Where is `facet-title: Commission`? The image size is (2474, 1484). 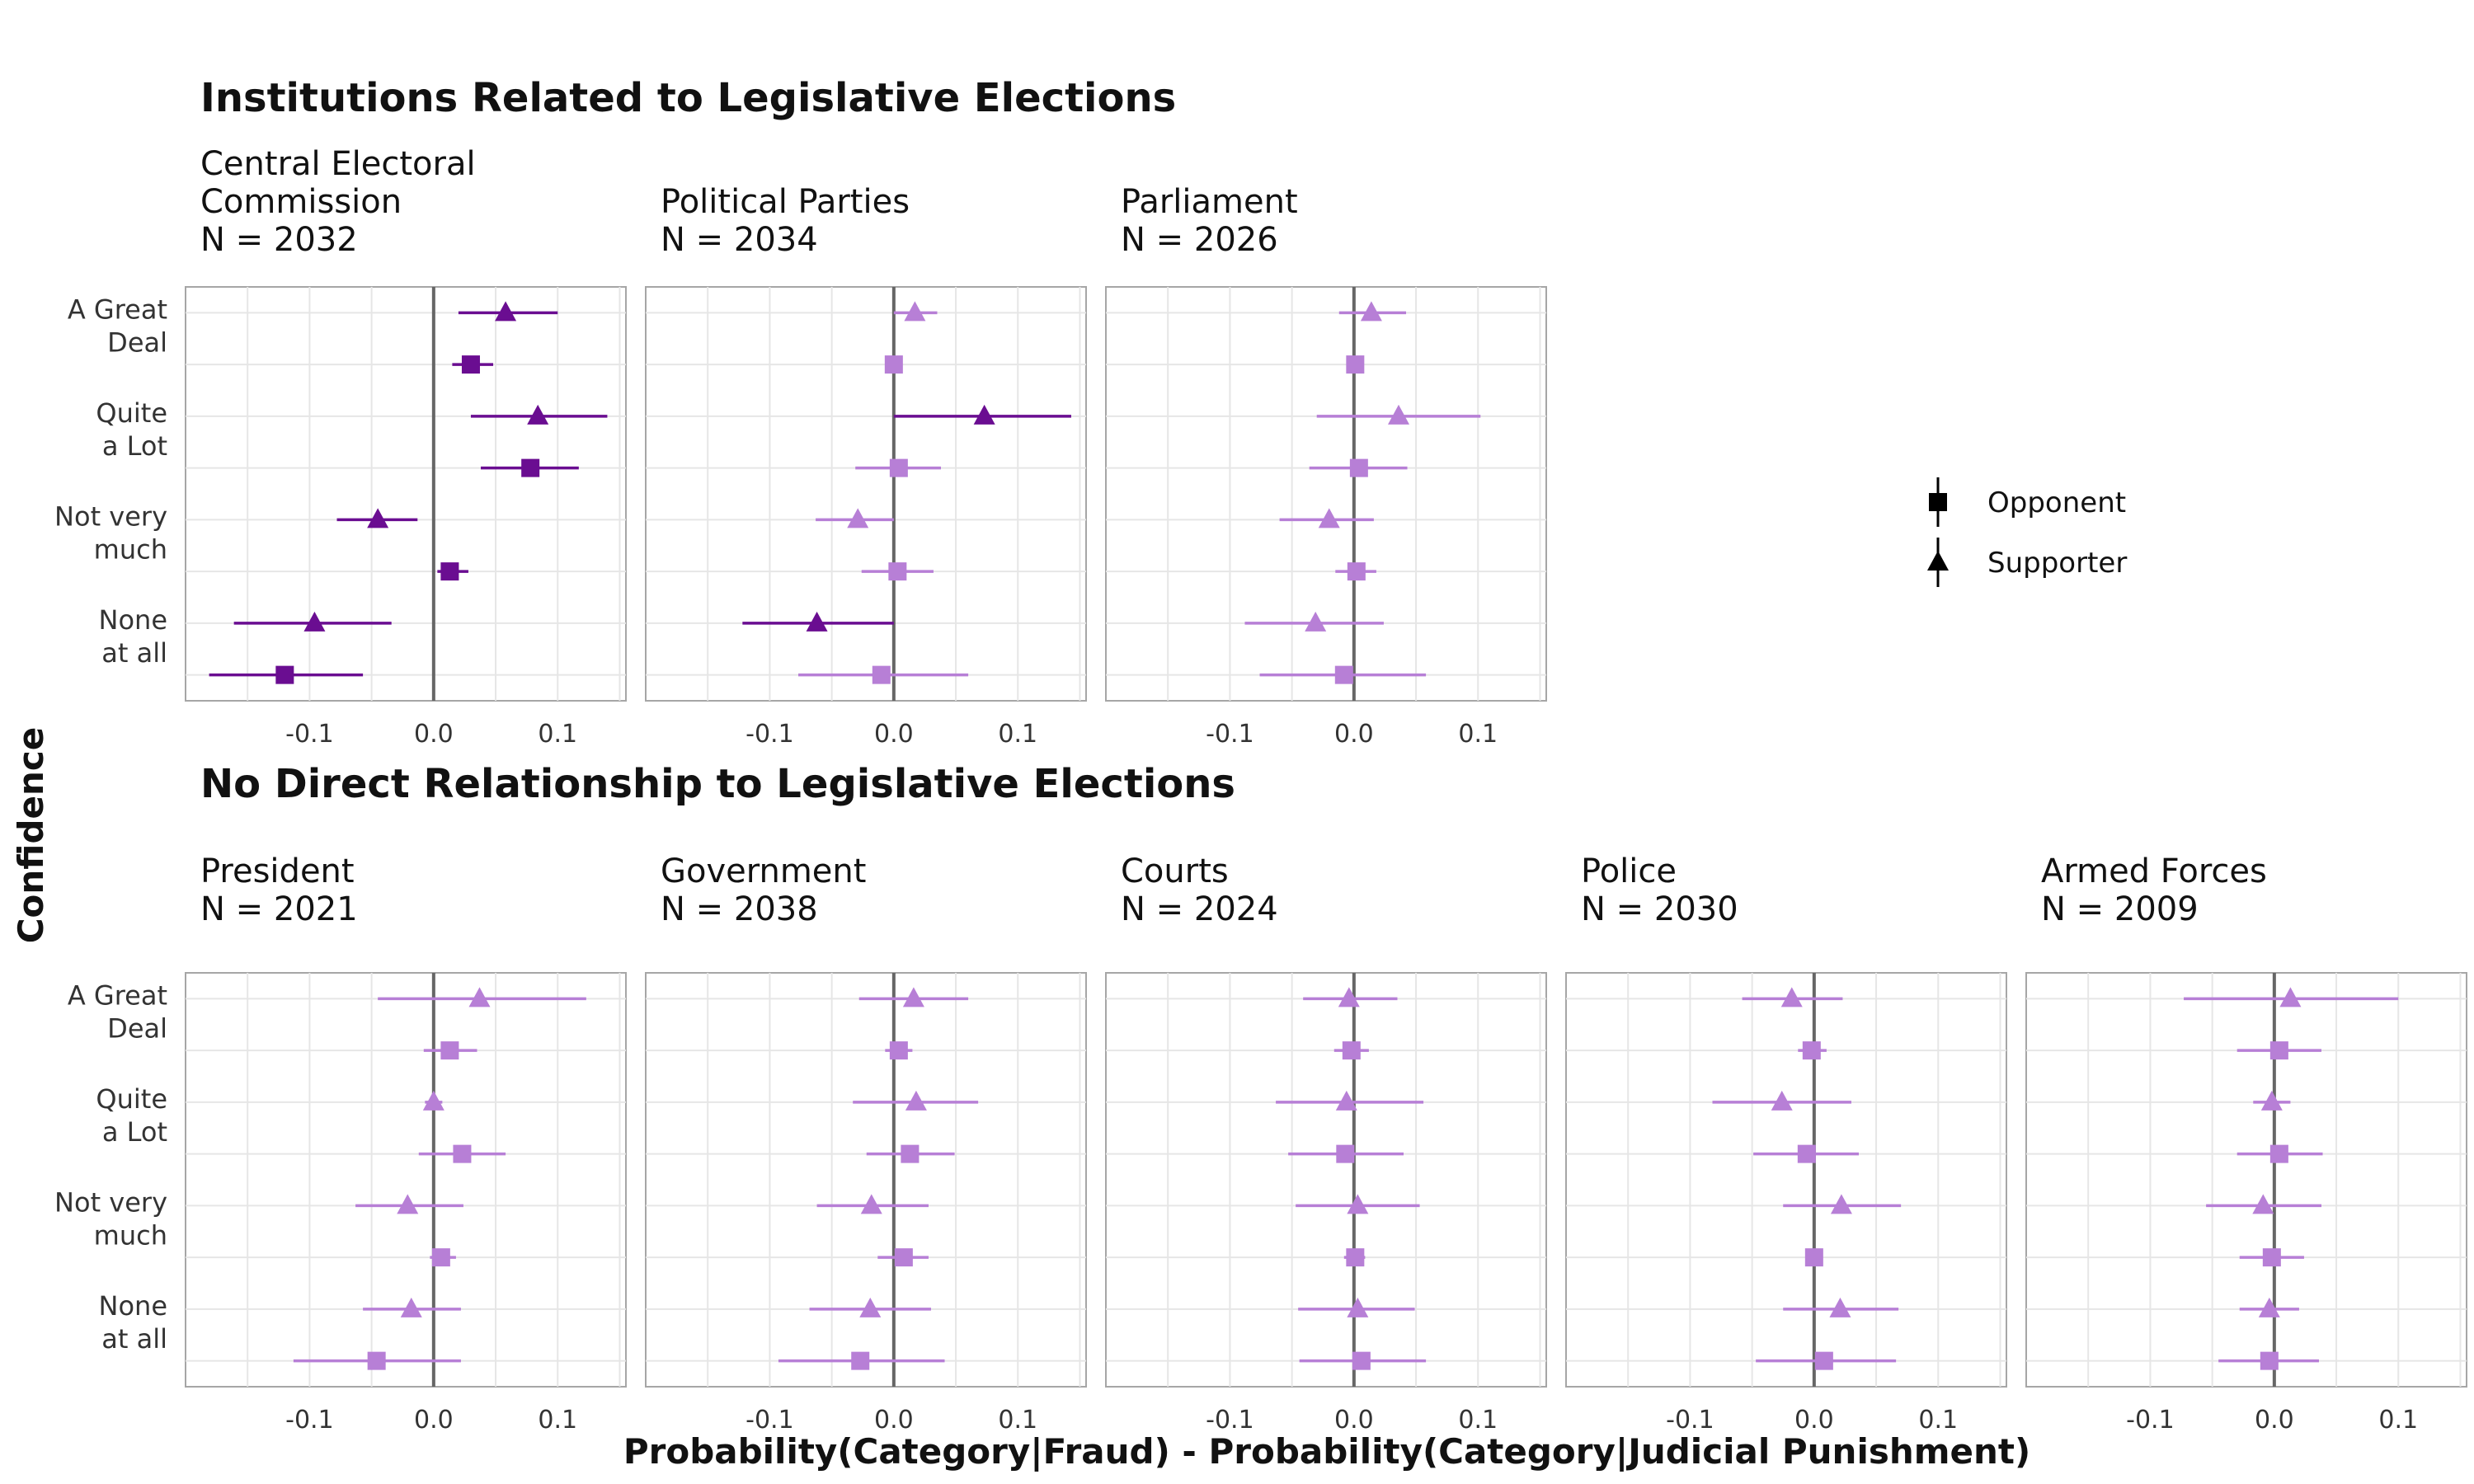
facet-title: Commission is located at coordinates (301, 202).